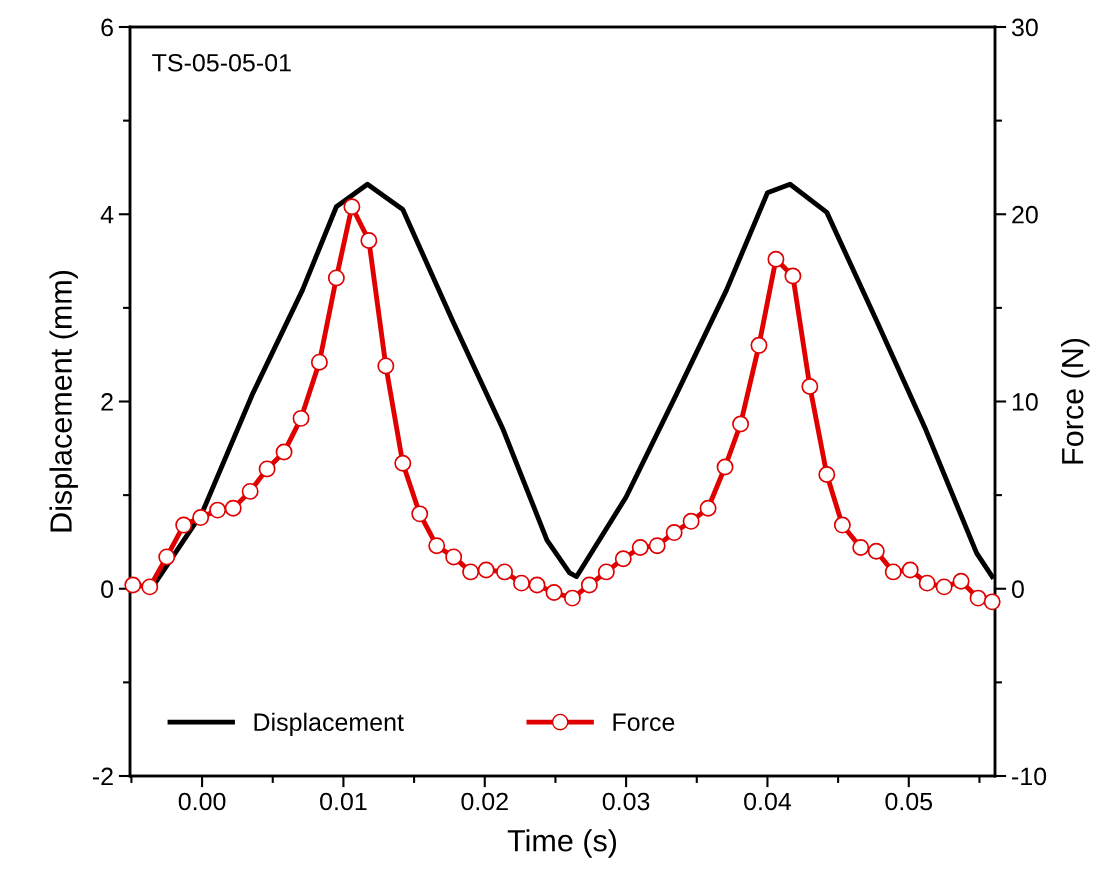 Image resolution: width=1109 pixels, height=893 pixels. I want to click on annotation: TS-05-05-01, so click(221, 62).